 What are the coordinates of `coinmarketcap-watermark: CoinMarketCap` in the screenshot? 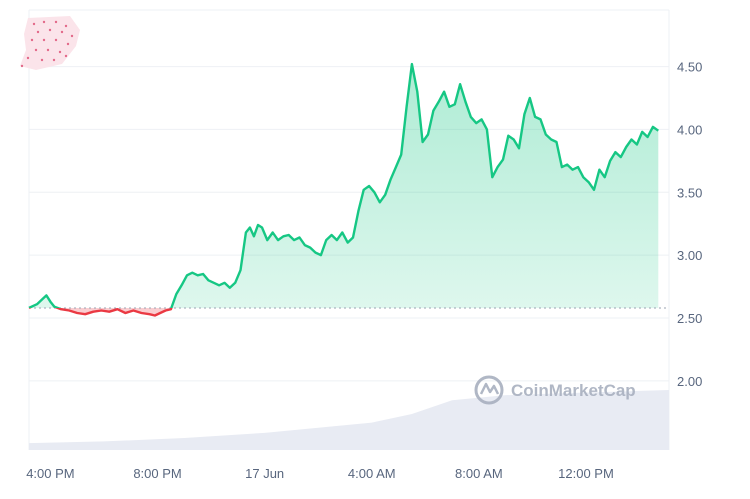 It's located at (555, 390).